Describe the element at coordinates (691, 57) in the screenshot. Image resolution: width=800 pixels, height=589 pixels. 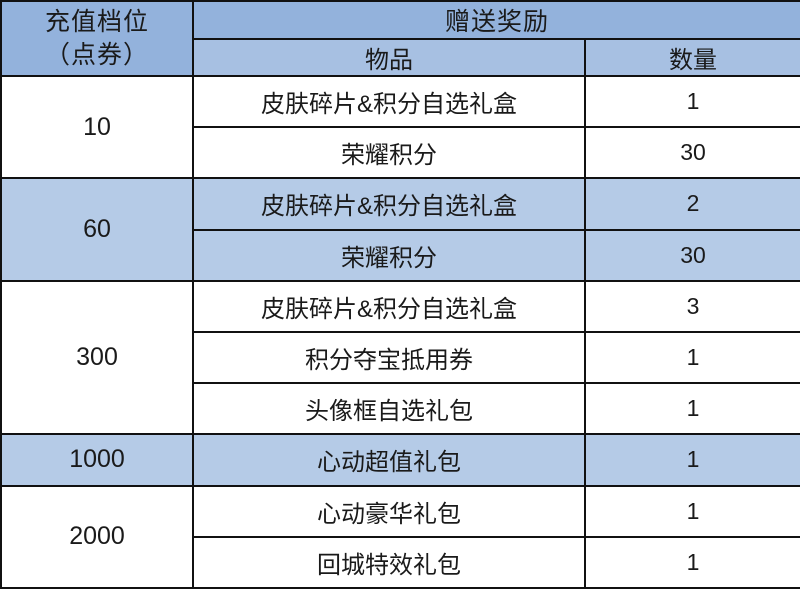
I see `header-quantity: 数量` at that location.